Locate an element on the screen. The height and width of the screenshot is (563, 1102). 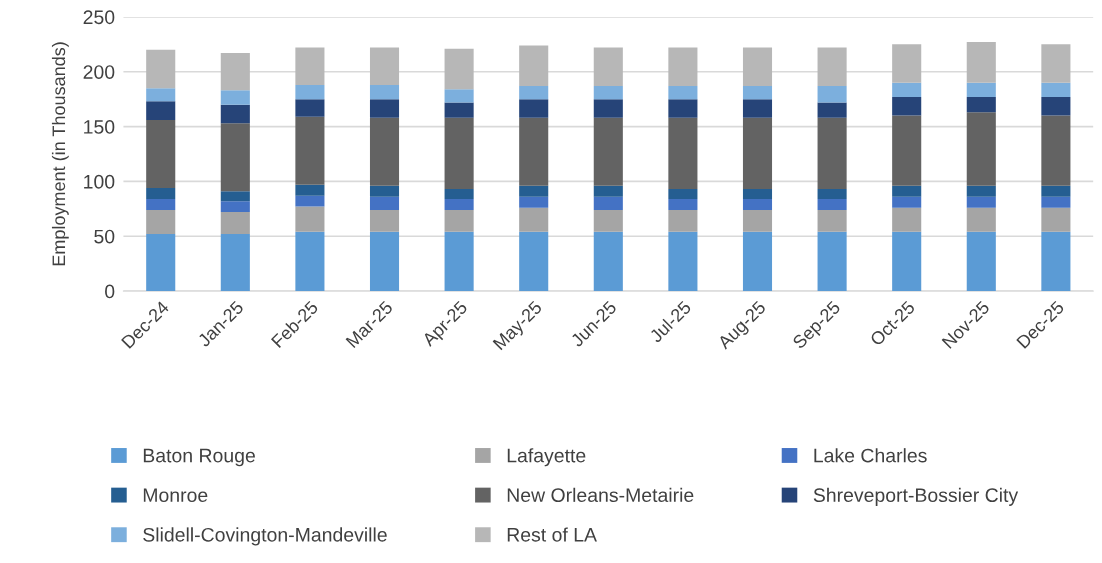
legend-label: Lake Charles is located at coordinates (870, 455).